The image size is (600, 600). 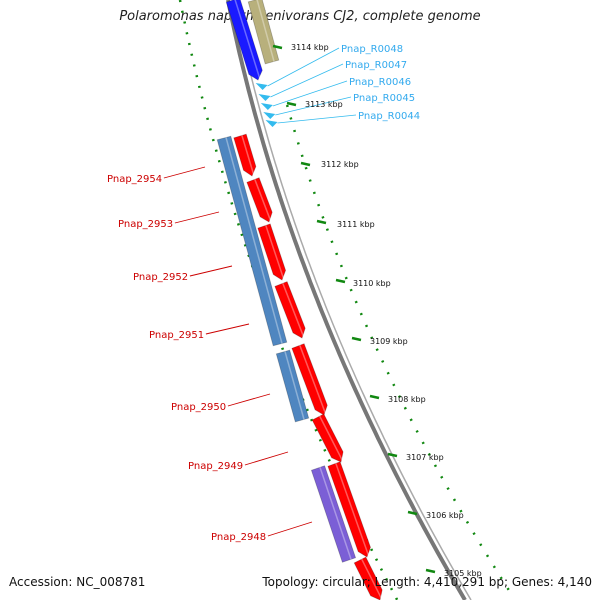 I want to click on purple-gene-highlight, so click(x=335, y=513).